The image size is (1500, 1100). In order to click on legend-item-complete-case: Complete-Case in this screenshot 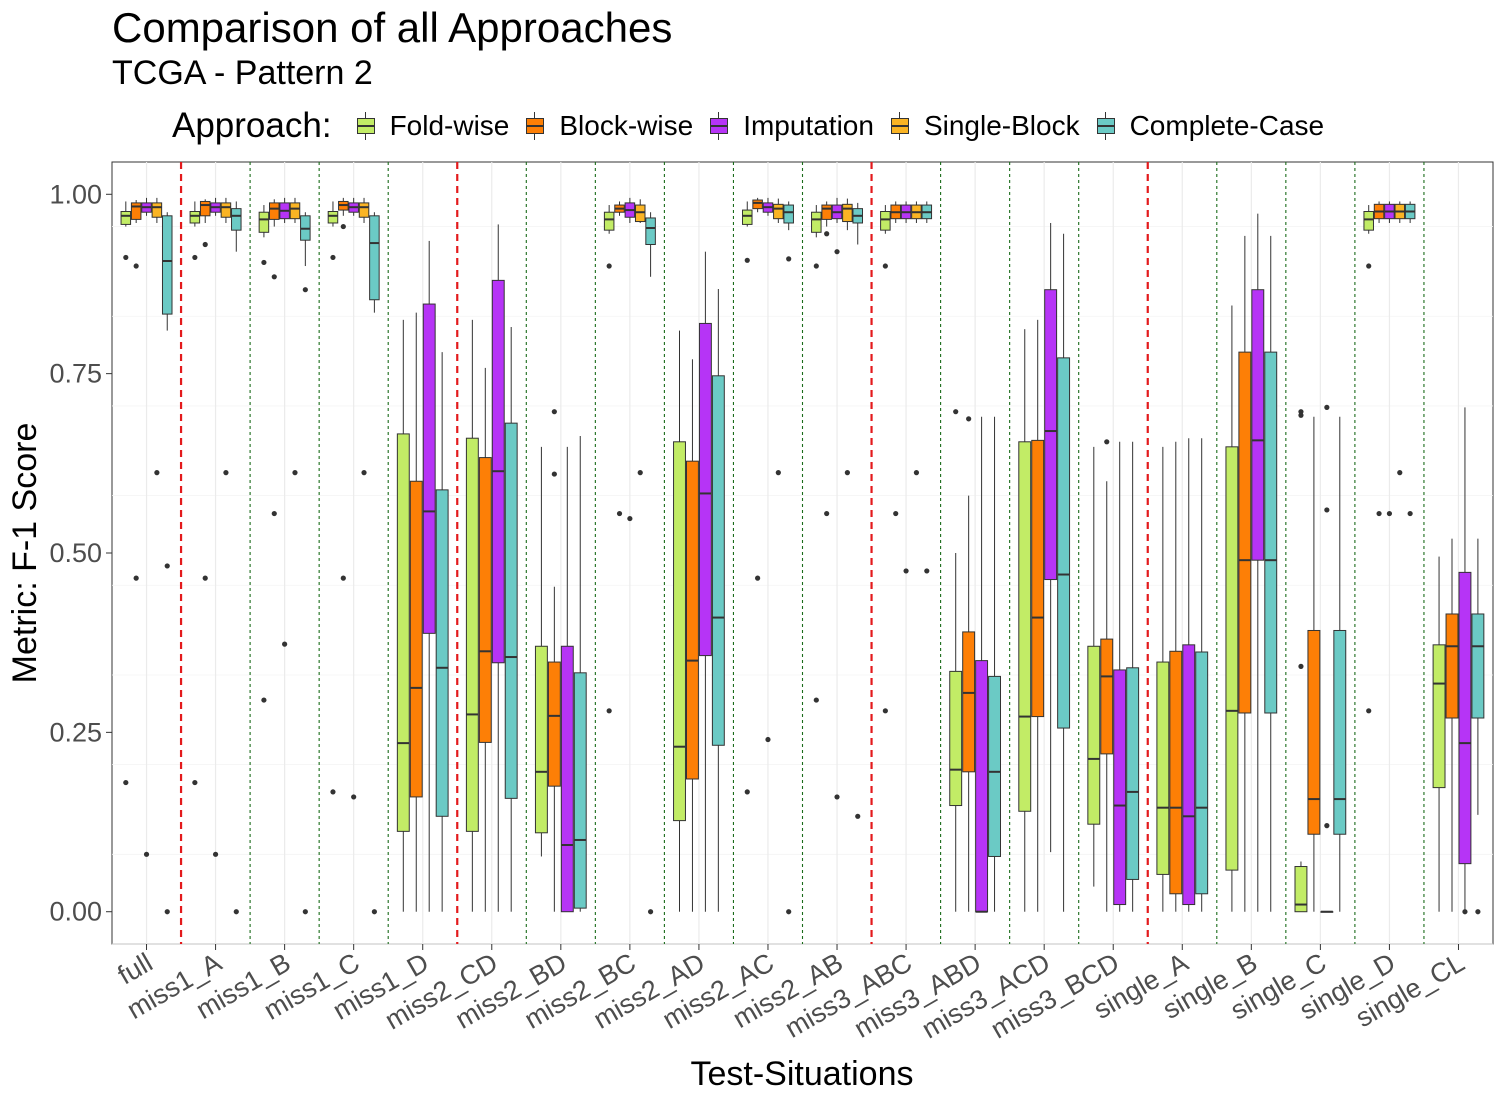, I will do `click(1210, 126)`.